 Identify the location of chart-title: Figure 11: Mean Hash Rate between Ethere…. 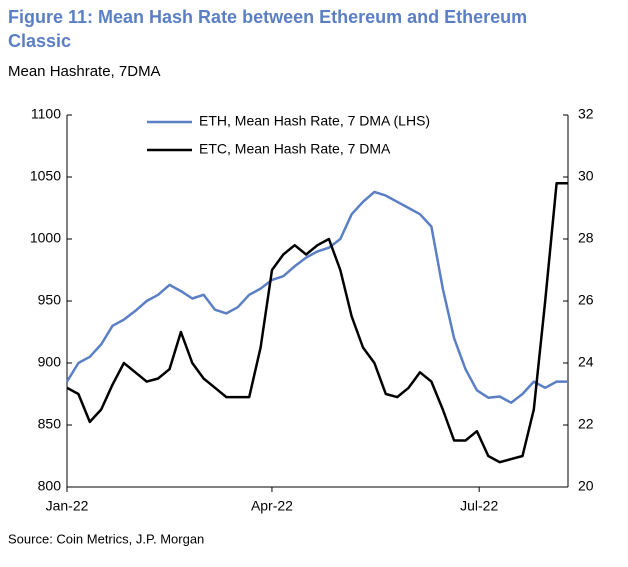
(267, 29).